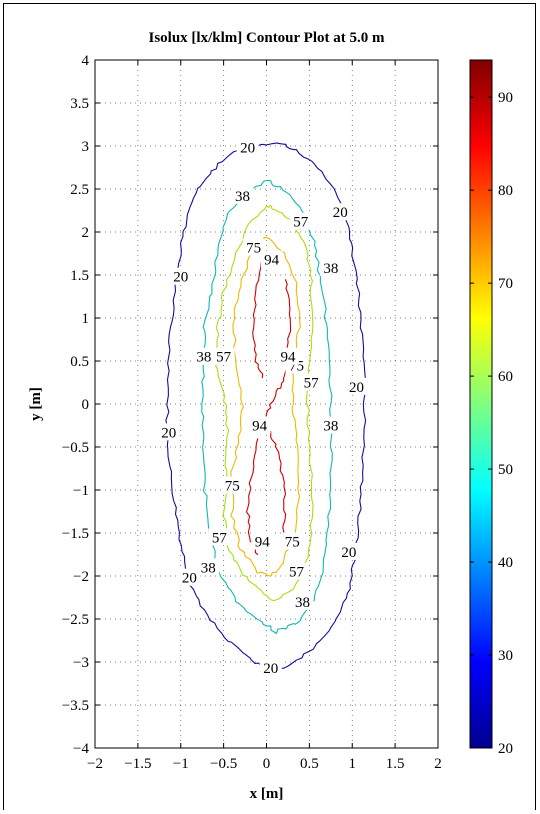 This screenshot has height=814, width=540. Describe the element at coordinates (81, 577) in the screenshot. I see `y-tick-label: −2` at that location.